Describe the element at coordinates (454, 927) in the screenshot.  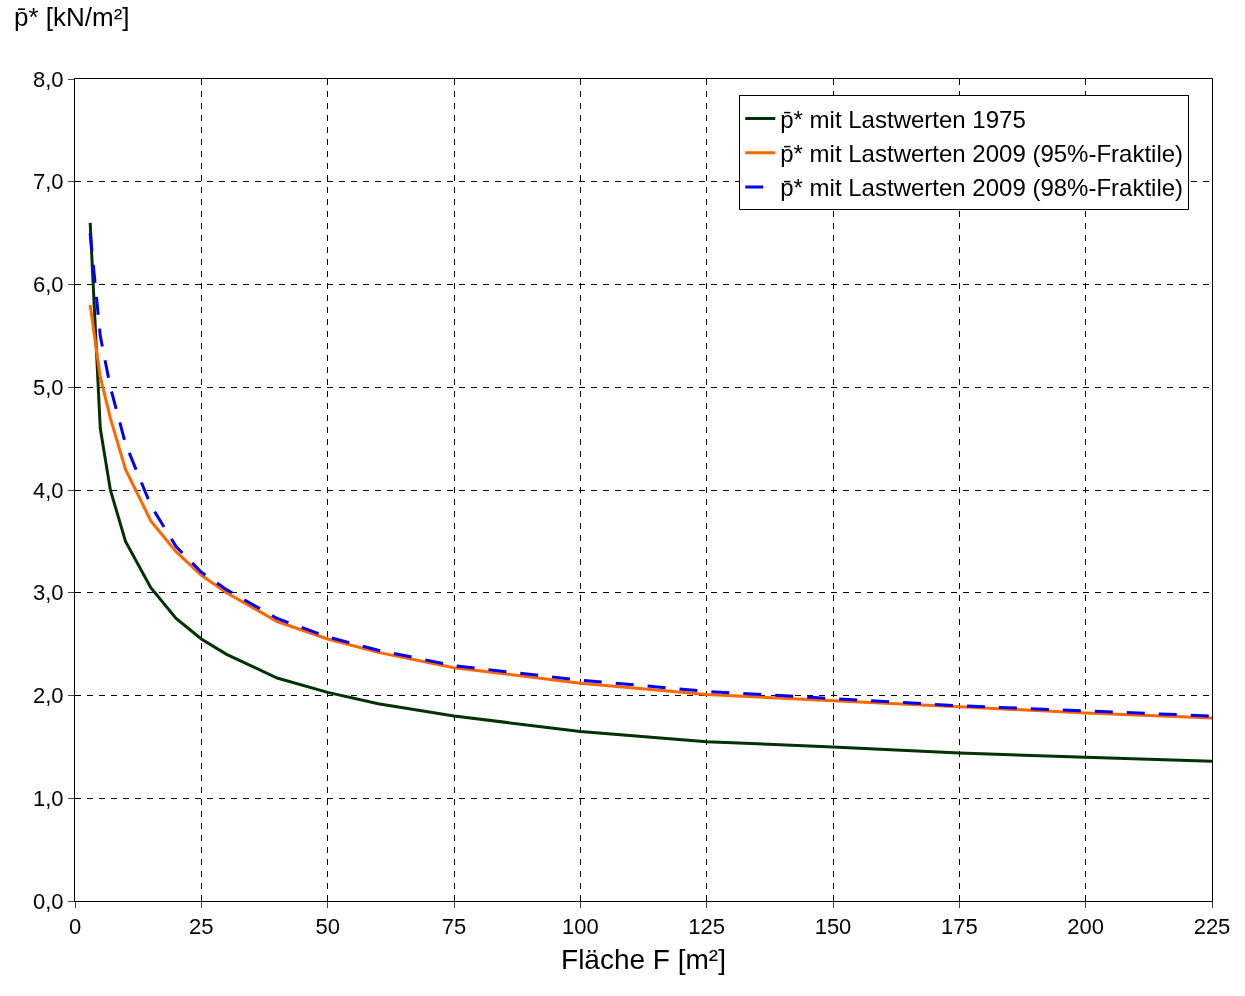
I see `x-tick-label: 75` at that location.